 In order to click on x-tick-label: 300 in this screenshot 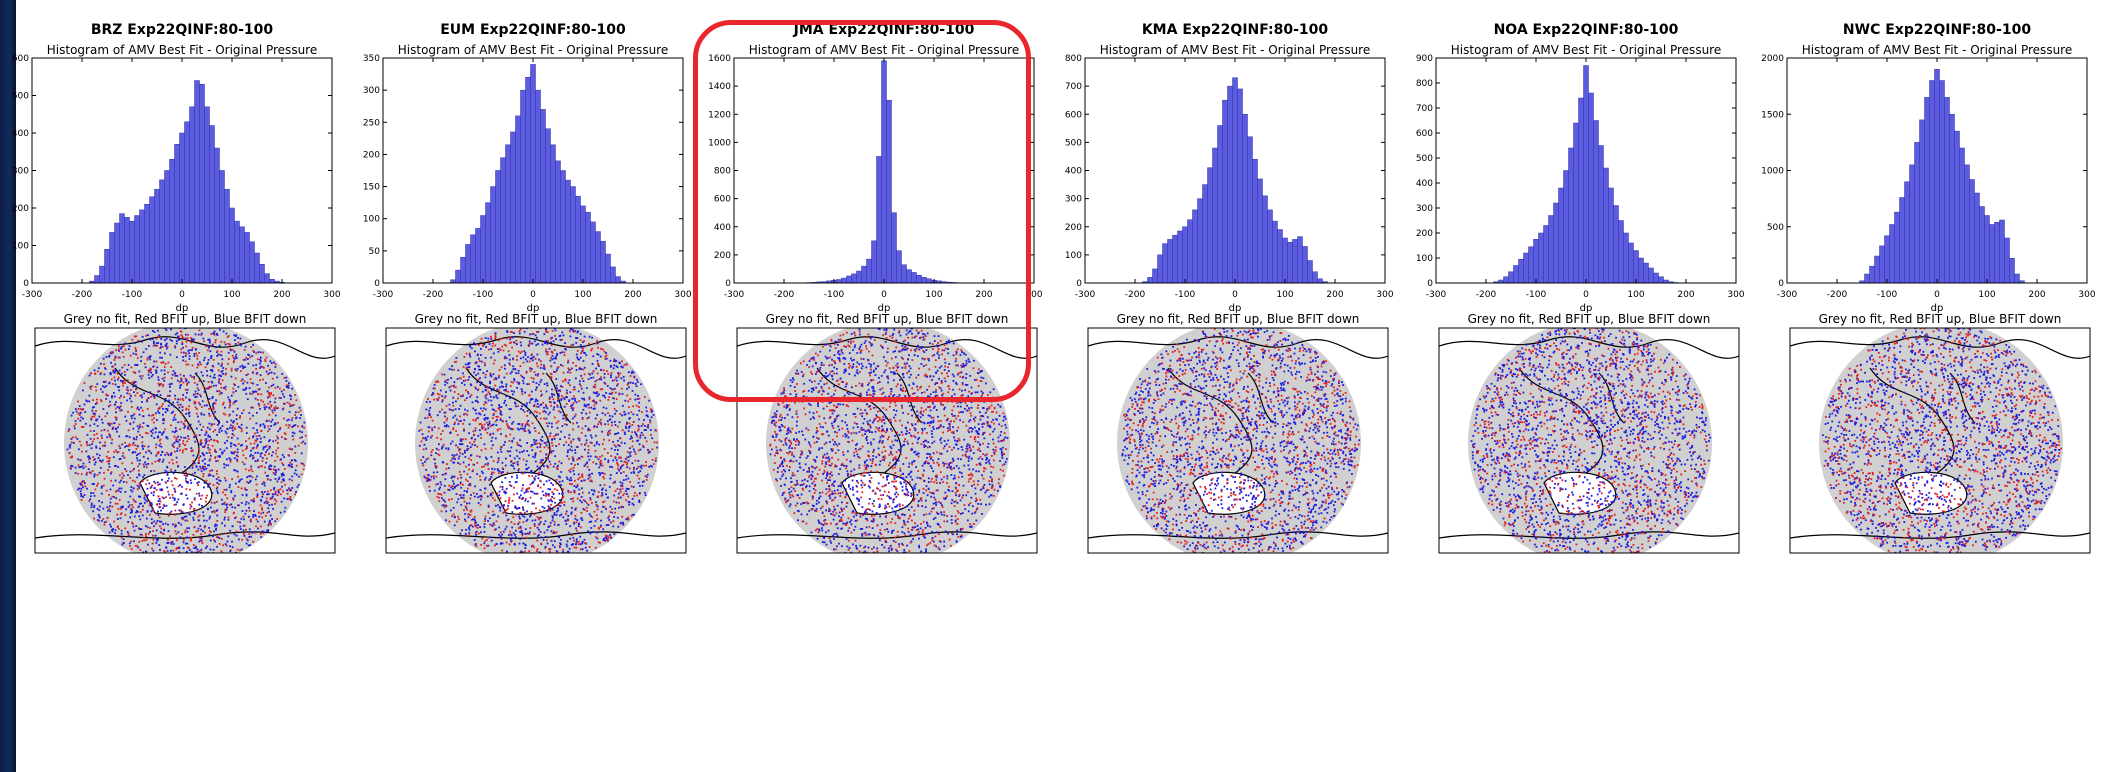, I will do `click(1735, 295)`.